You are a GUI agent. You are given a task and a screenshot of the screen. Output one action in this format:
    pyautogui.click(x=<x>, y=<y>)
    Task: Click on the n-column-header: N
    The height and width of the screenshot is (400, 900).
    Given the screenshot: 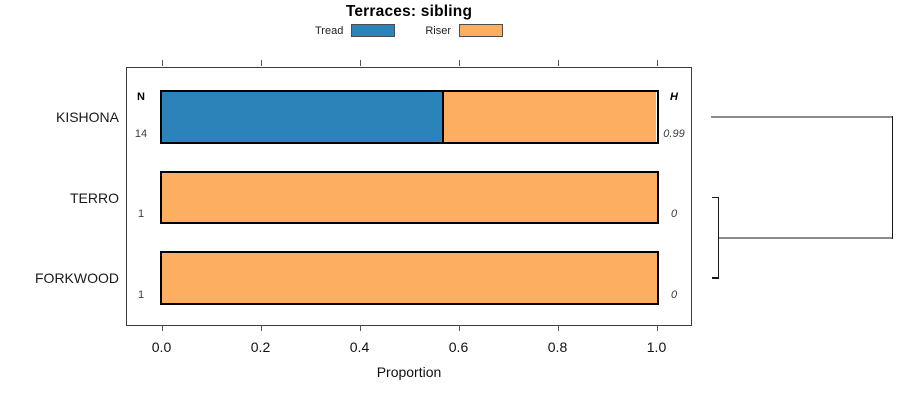 What is the action you would take?
    pyautogui.click(x=141, y=97)
    